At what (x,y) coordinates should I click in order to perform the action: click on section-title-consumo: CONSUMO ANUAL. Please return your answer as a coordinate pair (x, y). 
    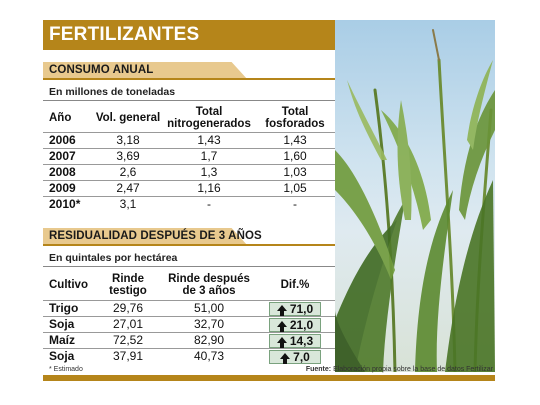
    Looking at the image, I should click on (101, 70).